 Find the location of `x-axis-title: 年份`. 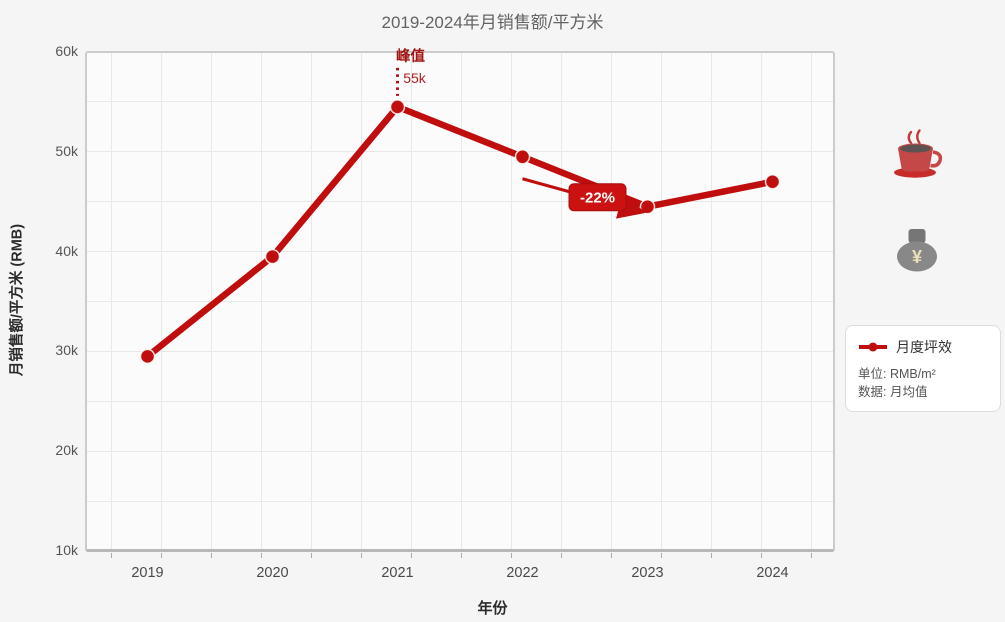

x-axis-title: 年份 is located at coordinates (492, 608).